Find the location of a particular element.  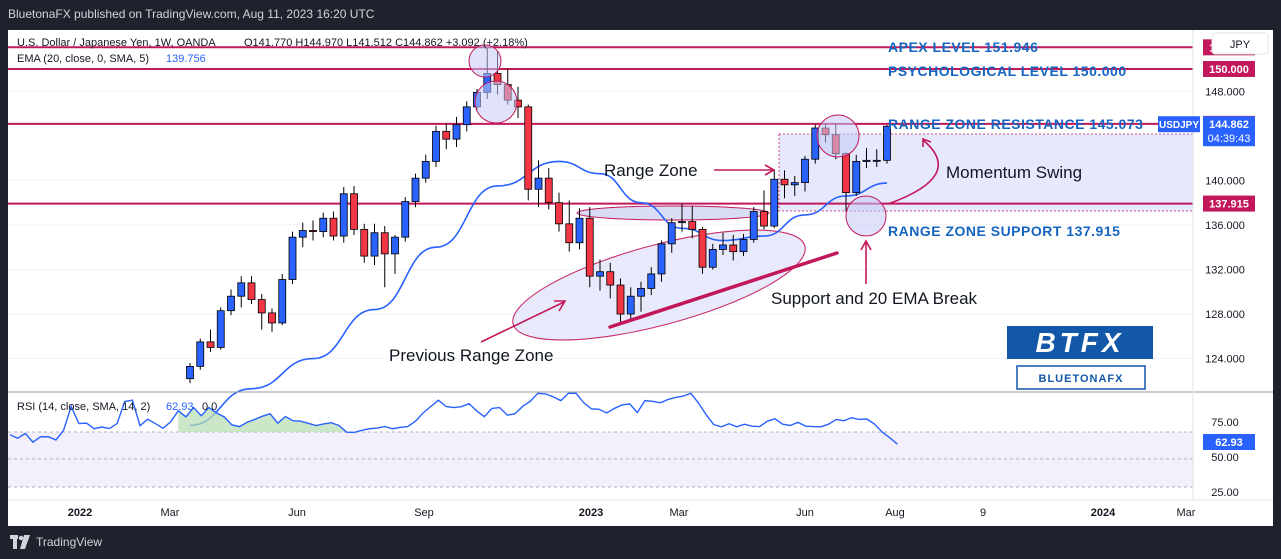

range-zone-arrow is located at coordinates (745, 170).